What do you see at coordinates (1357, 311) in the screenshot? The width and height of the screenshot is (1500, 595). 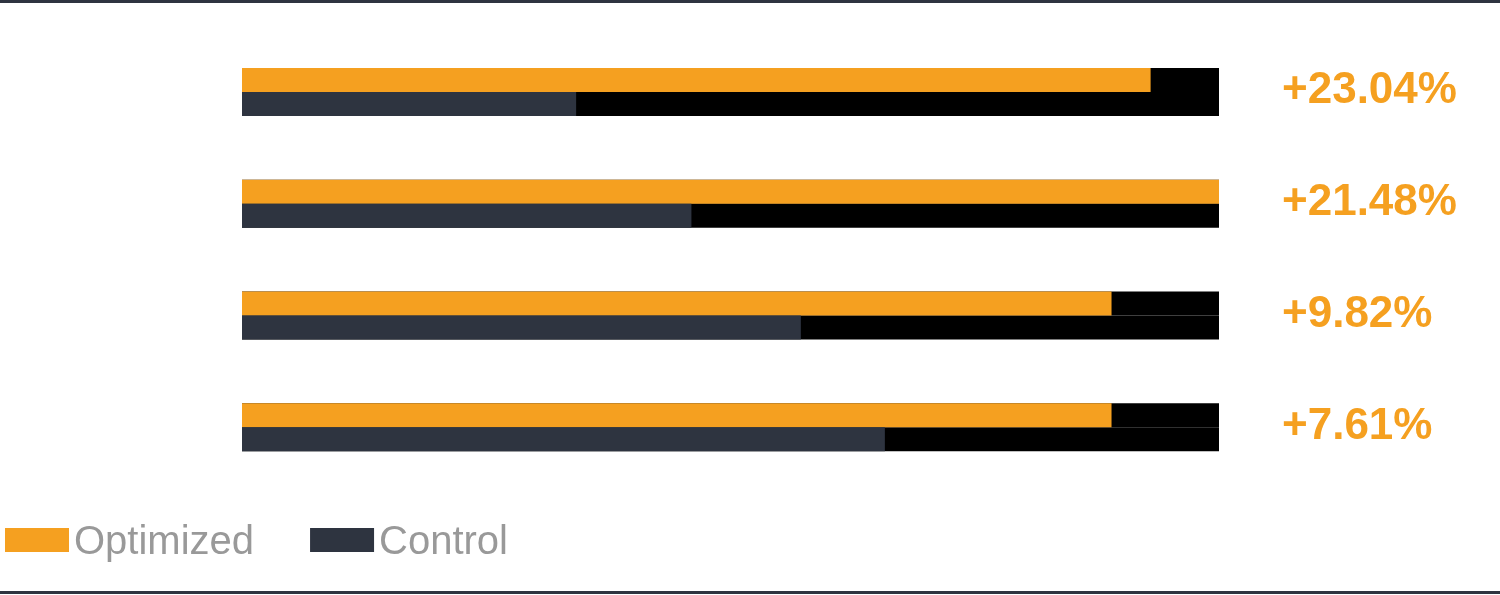 I see `text: +9.82%` at bounding box center [1357, 311].